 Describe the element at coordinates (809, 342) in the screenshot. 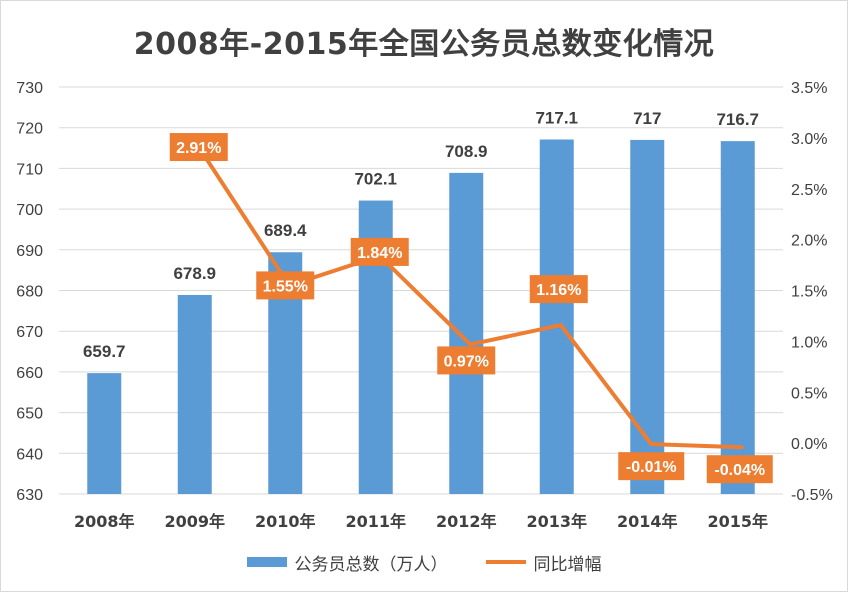

I see `right-tick-label: 1.0%` at that location.